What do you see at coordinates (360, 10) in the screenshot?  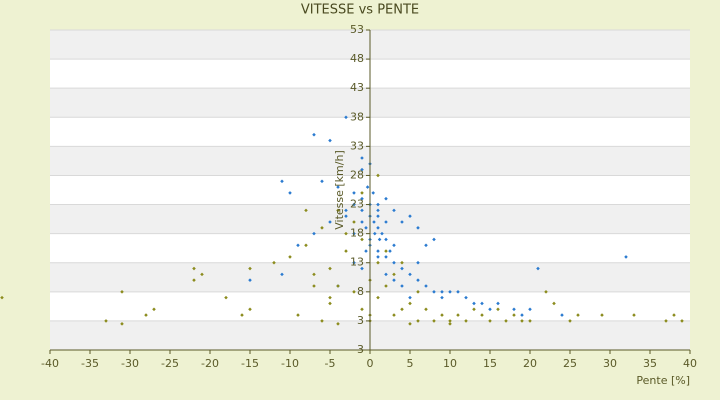 I see `chart-title: VITESSE vs PENTE` at bounding box center [360, 10].